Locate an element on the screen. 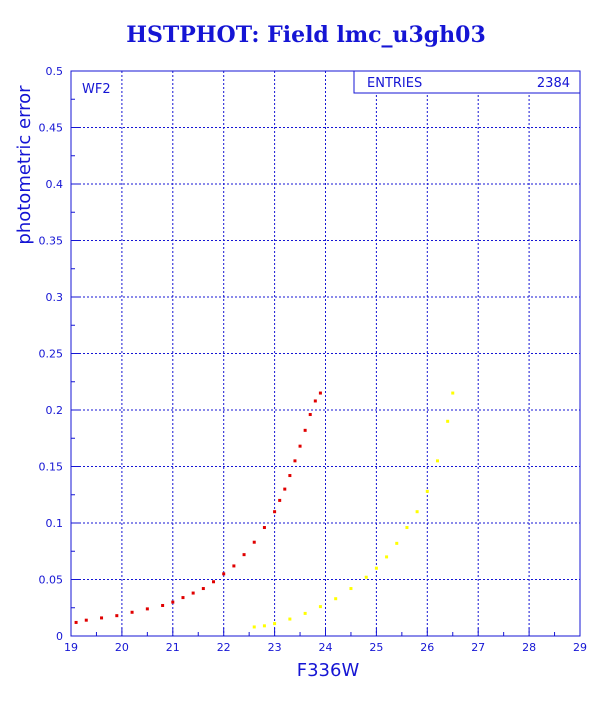  y-tick-label: 0.5 is located at coordinates (55, 71).